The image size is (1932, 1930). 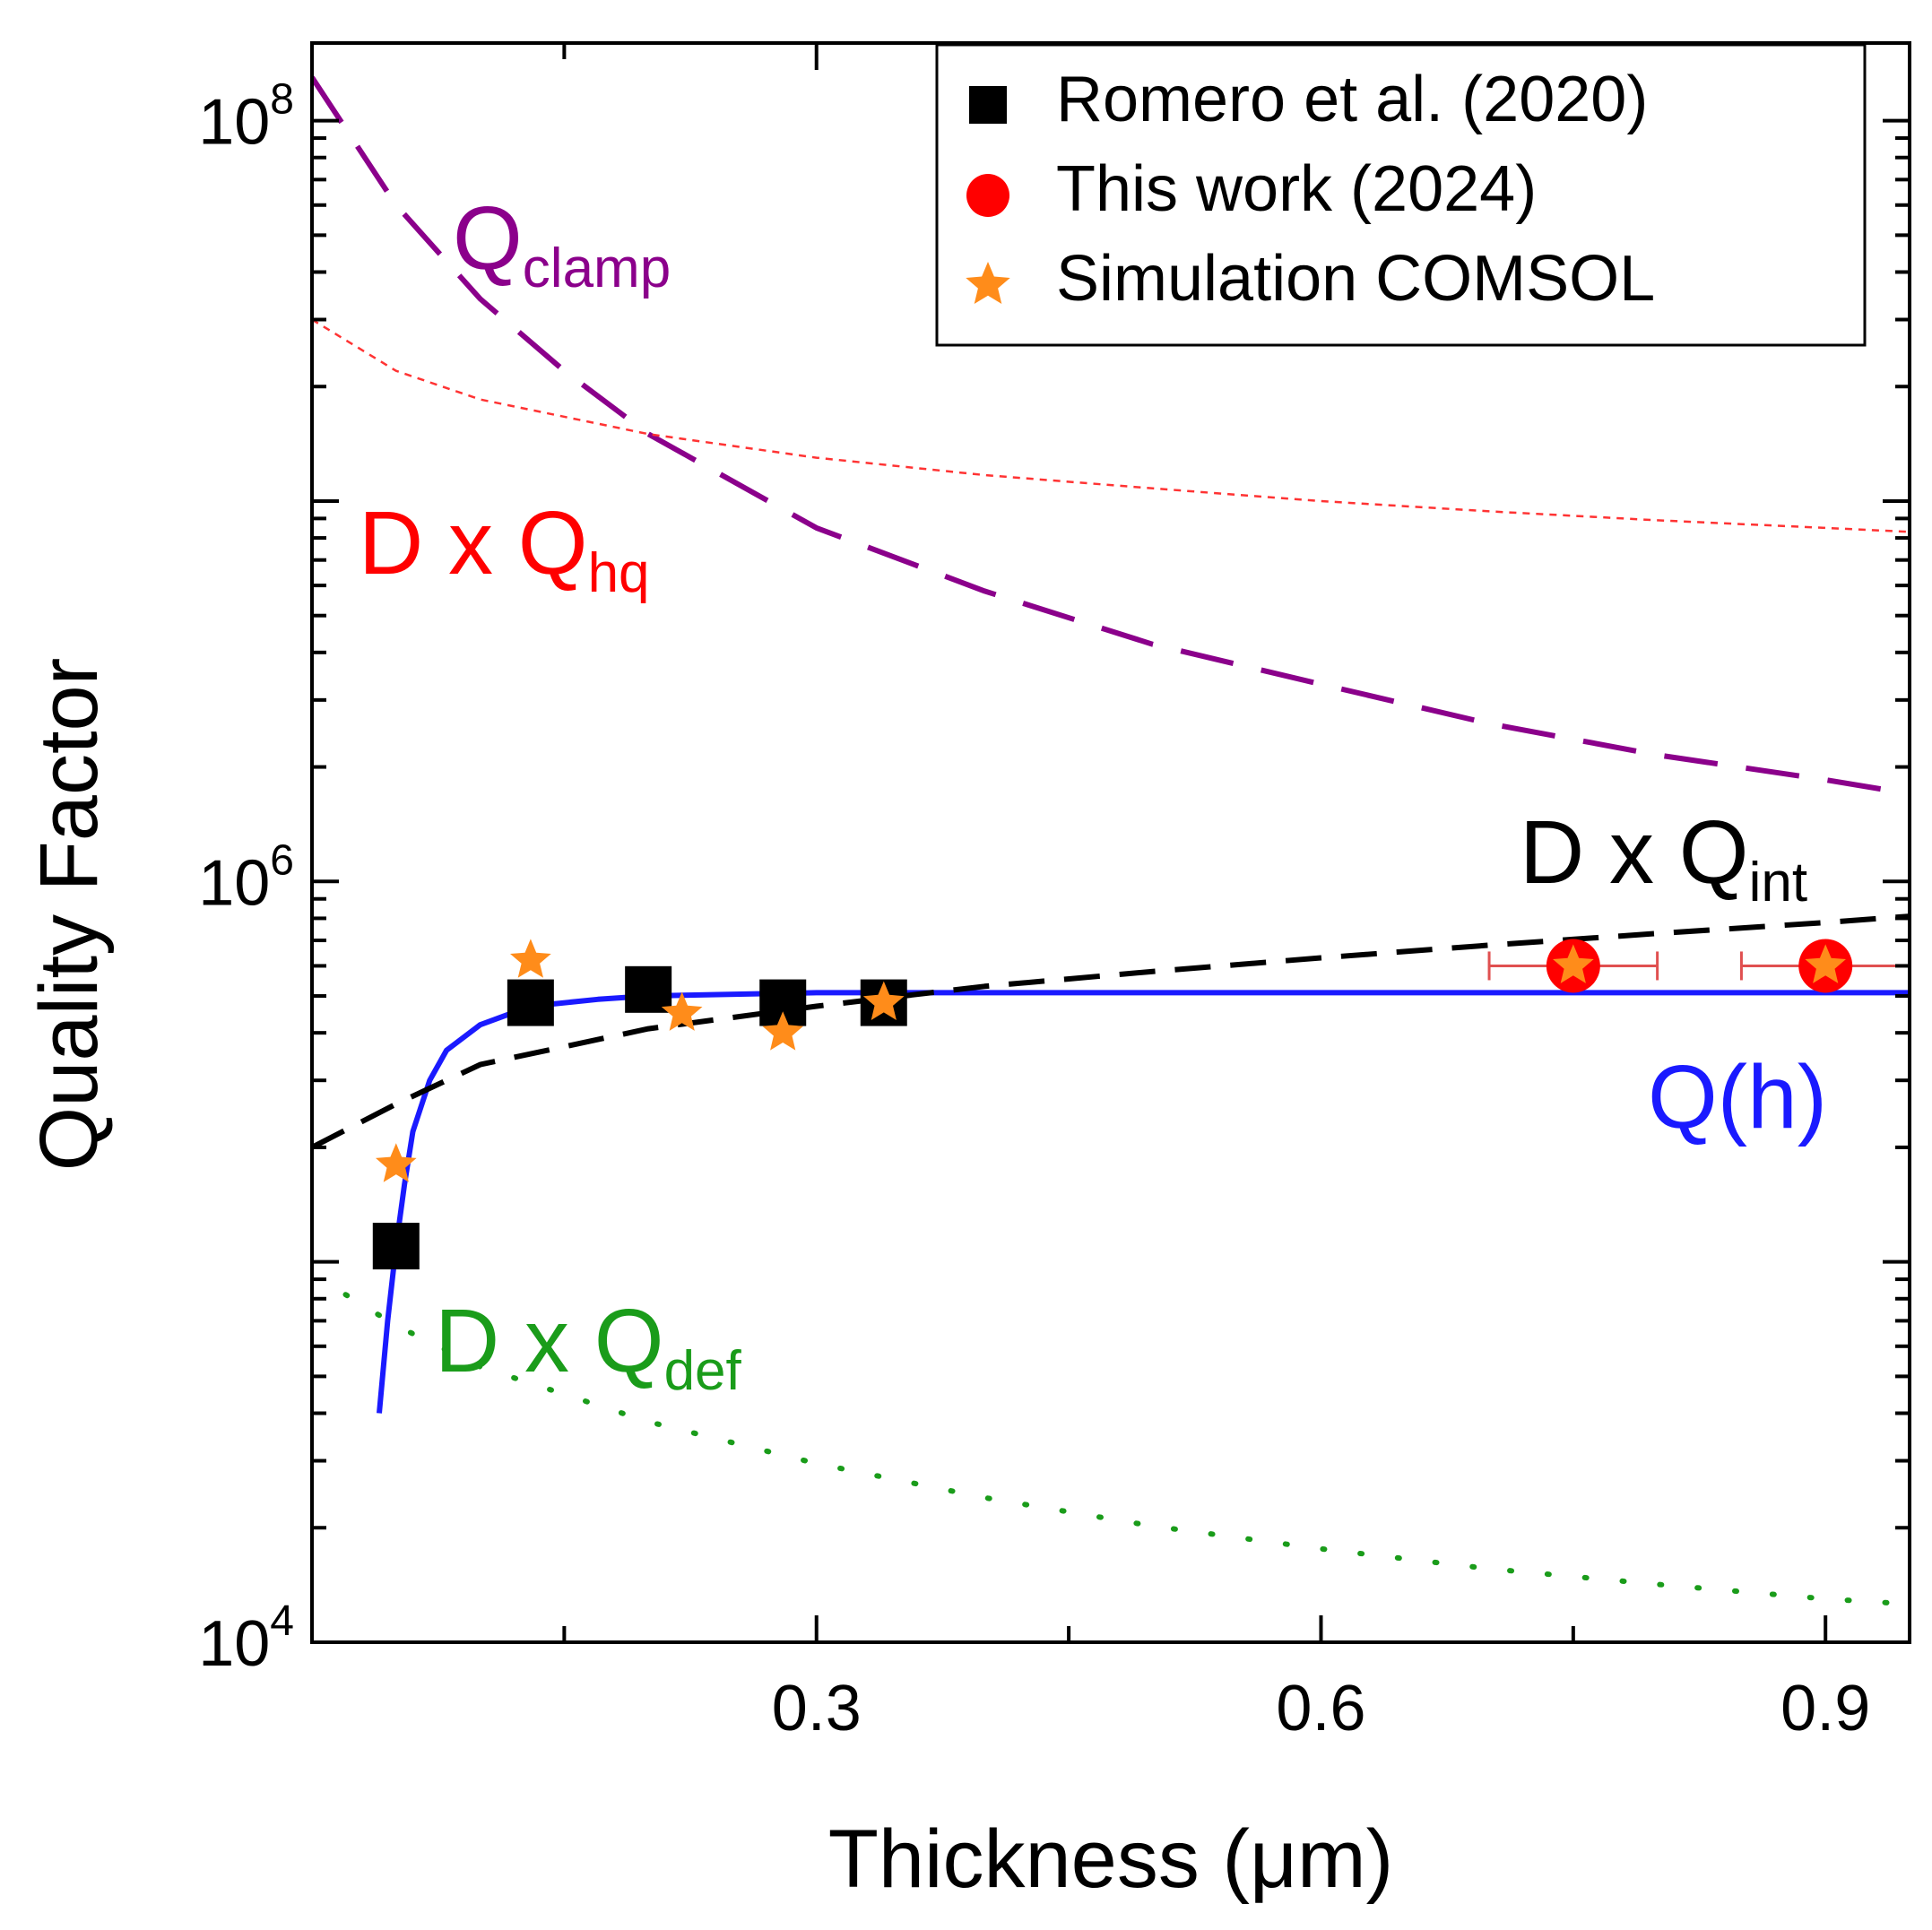 What do you see at coordinates (1778, 882) in the screenshot?
I see `annotation-d-q-int-sub: int` at bounding box center [1778, 882].